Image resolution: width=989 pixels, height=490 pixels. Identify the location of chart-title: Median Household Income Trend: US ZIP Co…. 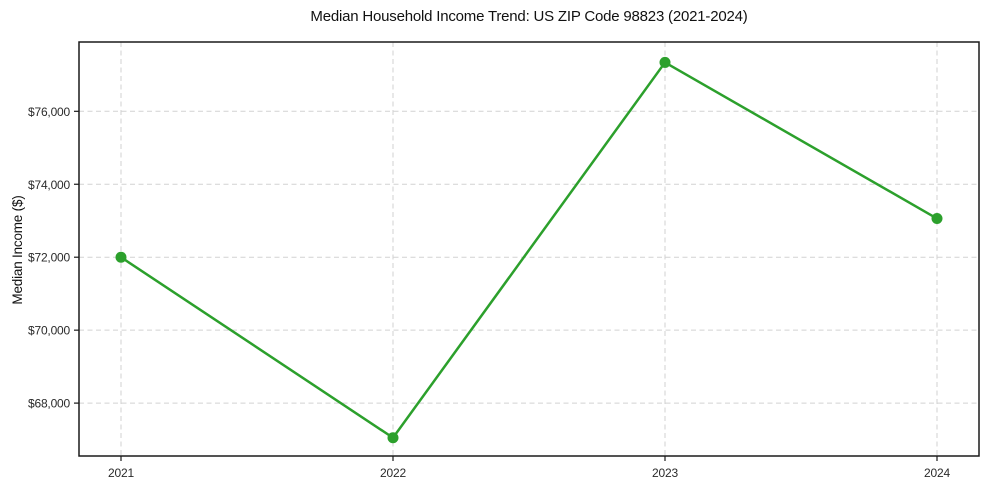
(529, 16).